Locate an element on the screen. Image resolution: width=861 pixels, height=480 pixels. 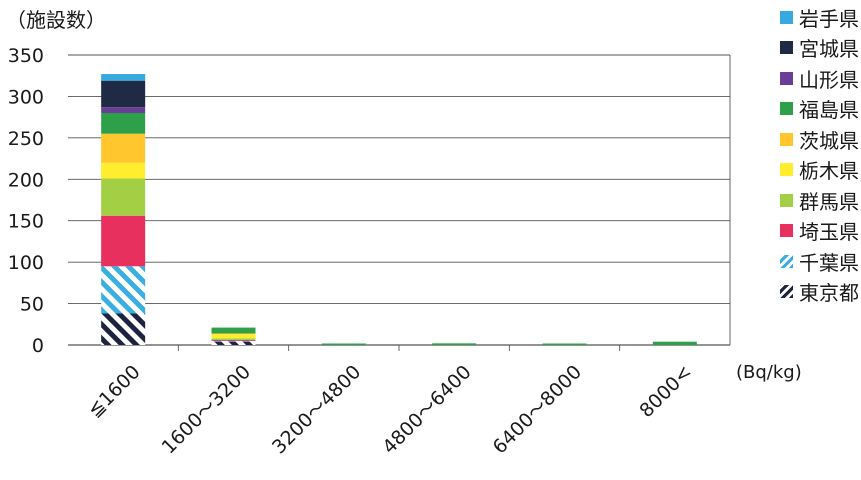
legend-label: 宮城県 is located at coordinates (829, 49).